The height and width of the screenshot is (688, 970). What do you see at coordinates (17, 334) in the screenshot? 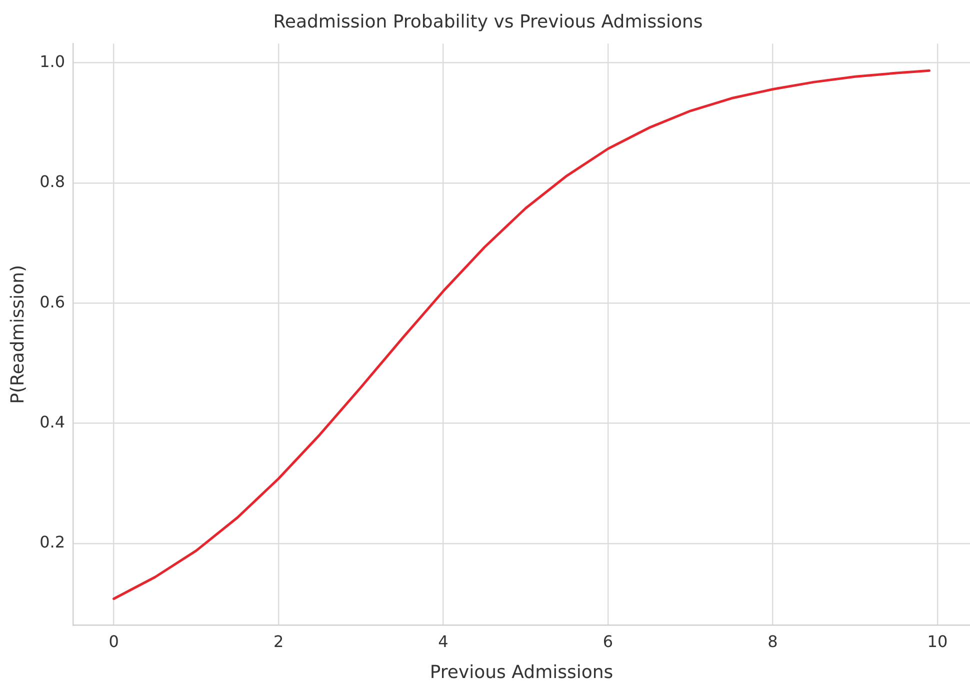
I see `y-axis-title: P(Readmission)` at bounding box center [17, 334].